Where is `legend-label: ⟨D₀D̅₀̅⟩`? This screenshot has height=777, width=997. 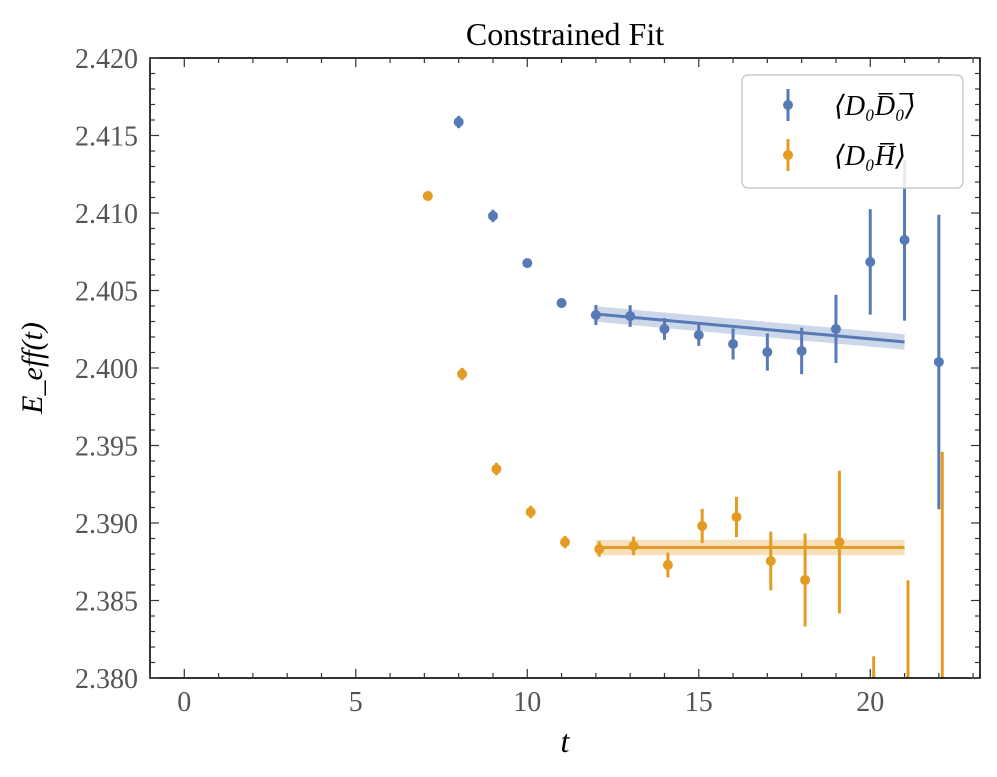 legend-label: ⟨D₀D̅₀̅⟩ is located at coordinates (875, 106).